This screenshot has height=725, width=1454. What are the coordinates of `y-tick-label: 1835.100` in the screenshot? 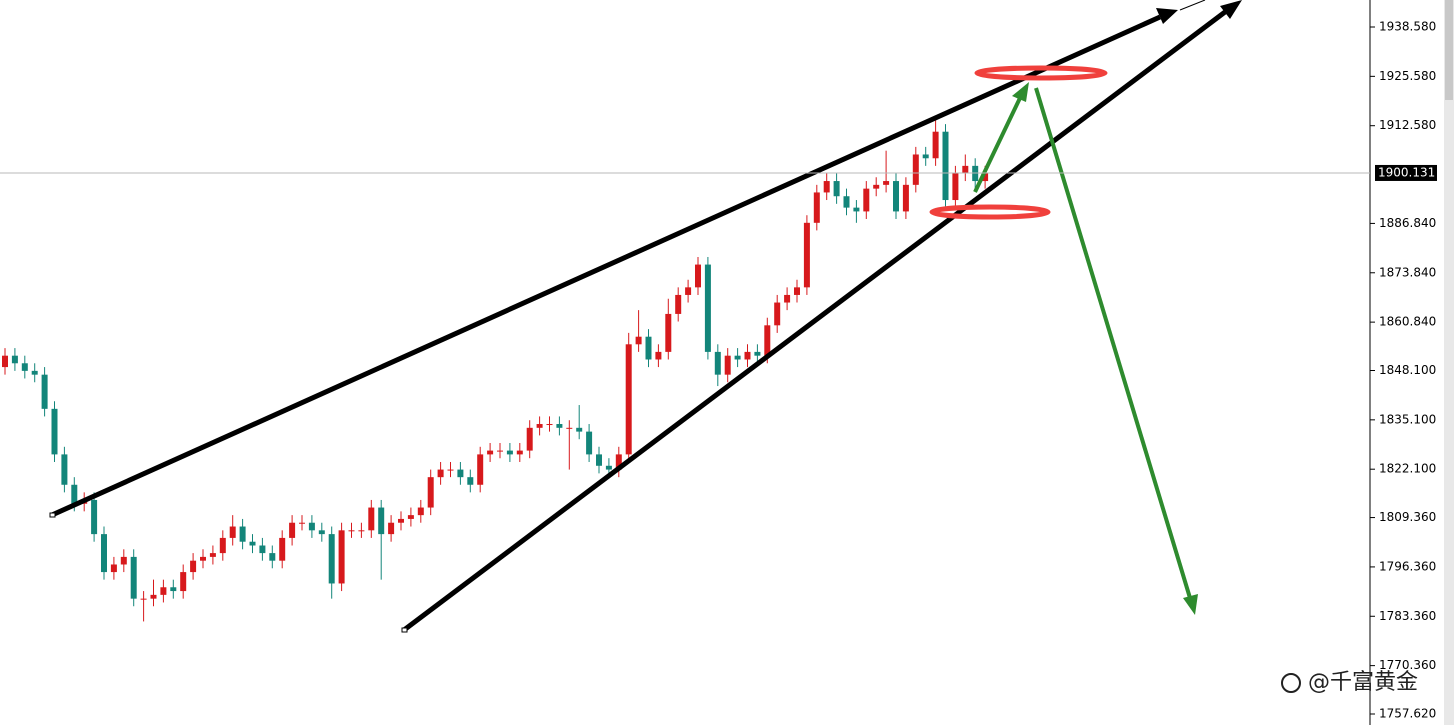 It's located at (1407, 419).